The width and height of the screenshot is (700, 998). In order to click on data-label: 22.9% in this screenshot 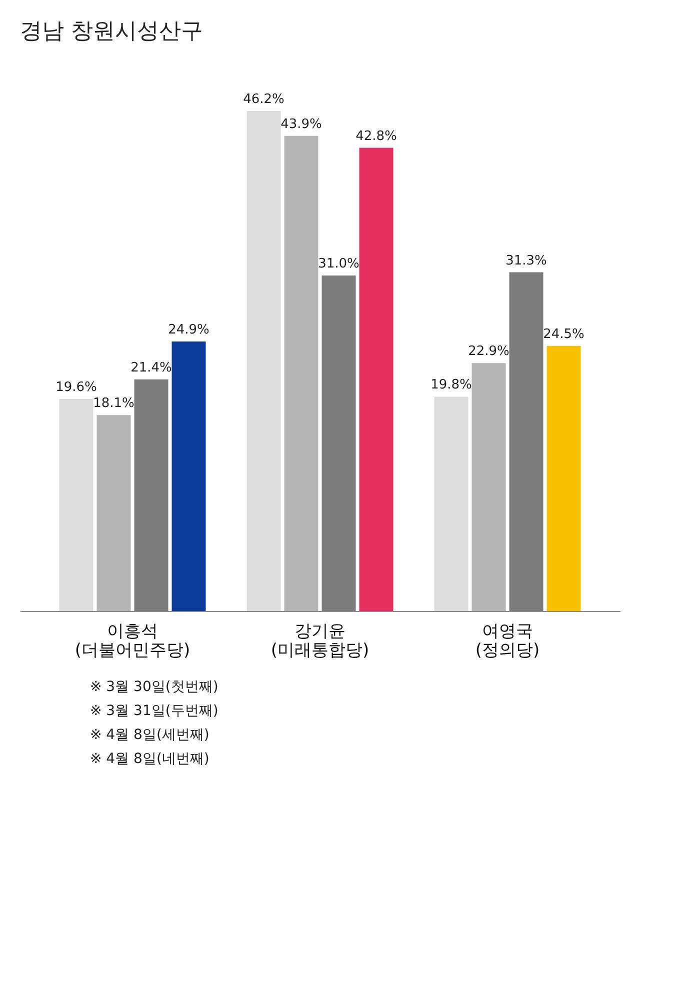, I will do `click(489, 352)`.